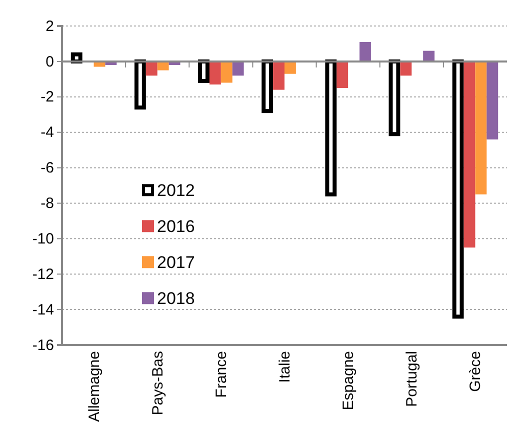 Image resolution: width=515 pixels, height=435 pixels. I want to click on y-tick-label: -6, so click(47, 168).